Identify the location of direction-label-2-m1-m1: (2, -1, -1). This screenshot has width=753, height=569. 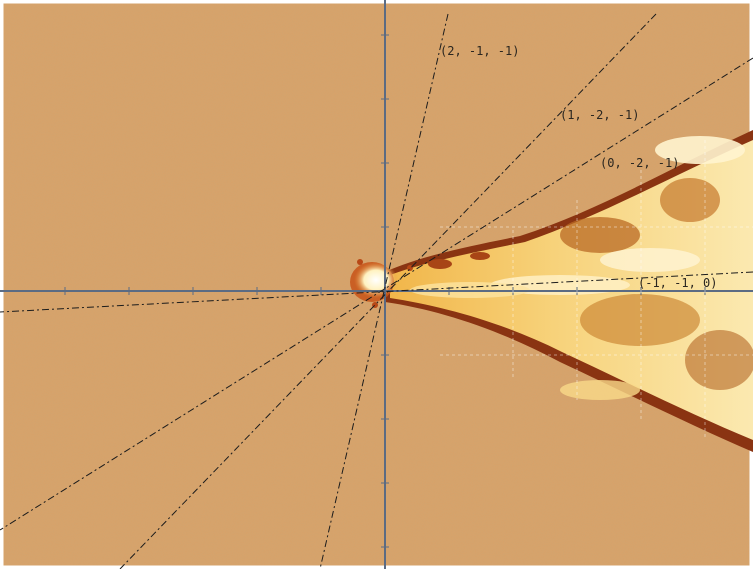
(480, 51).